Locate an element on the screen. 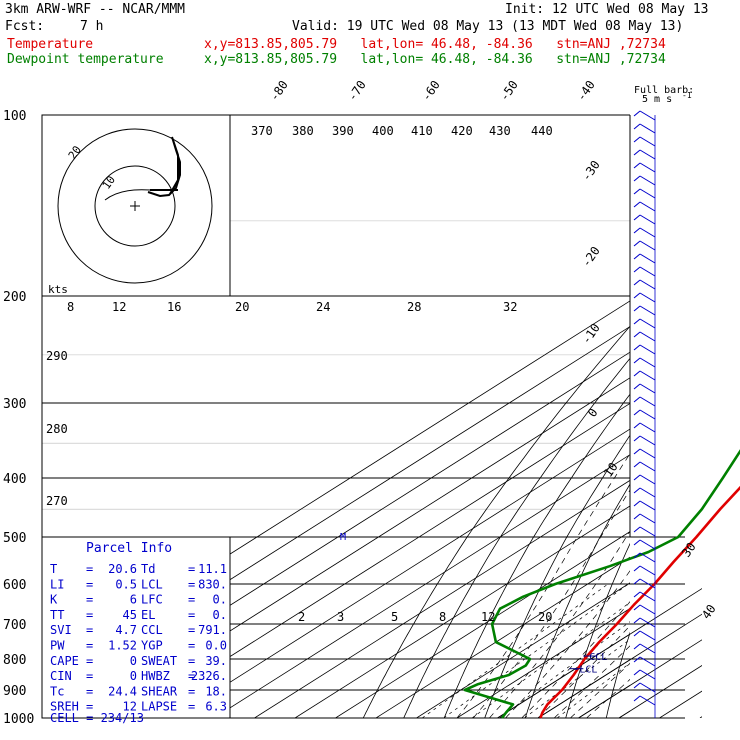 The height and width of the screenshot is (740, 740). parcel-info-title: Parcel Info is located at coordinates (129, 548).